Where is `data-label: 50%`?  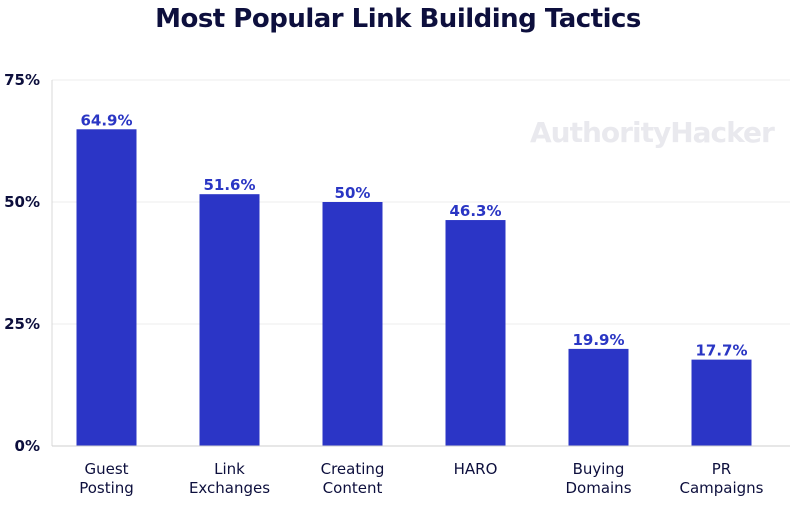
data-label: 50% is located at coordinates (353, 193).